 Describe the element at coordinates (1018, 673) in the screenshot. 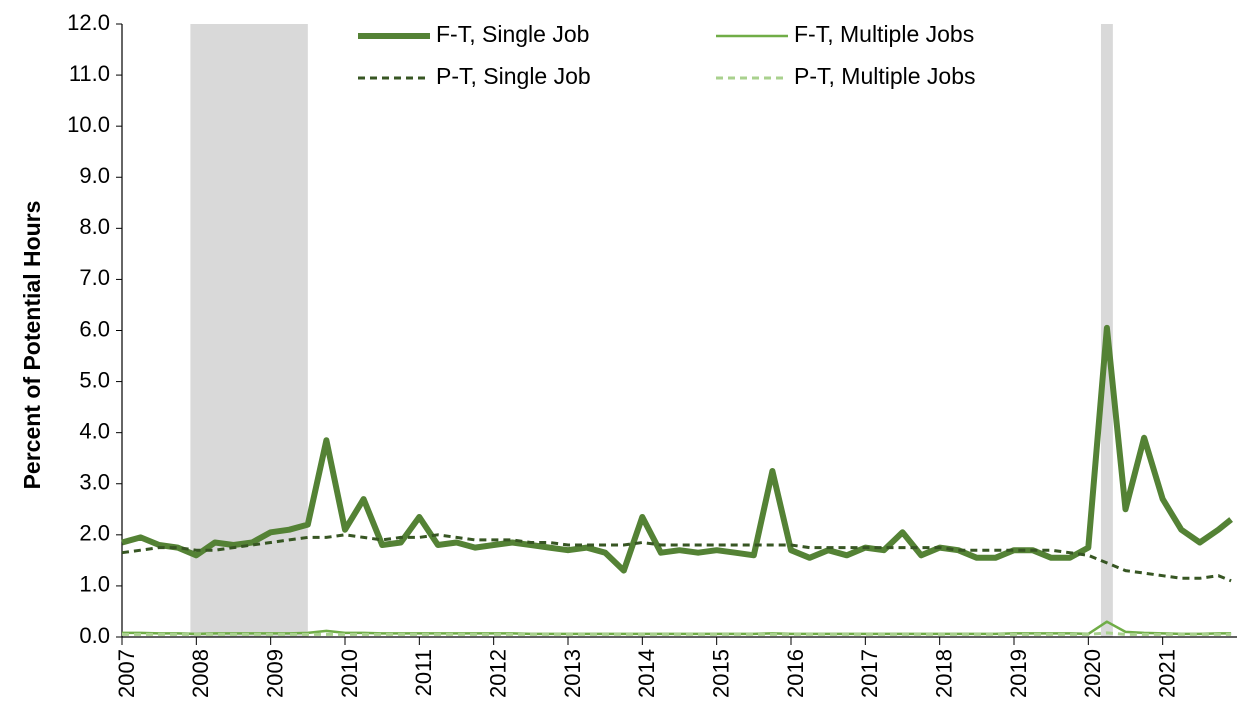

I see `x-tick-label: 2019` at that location.